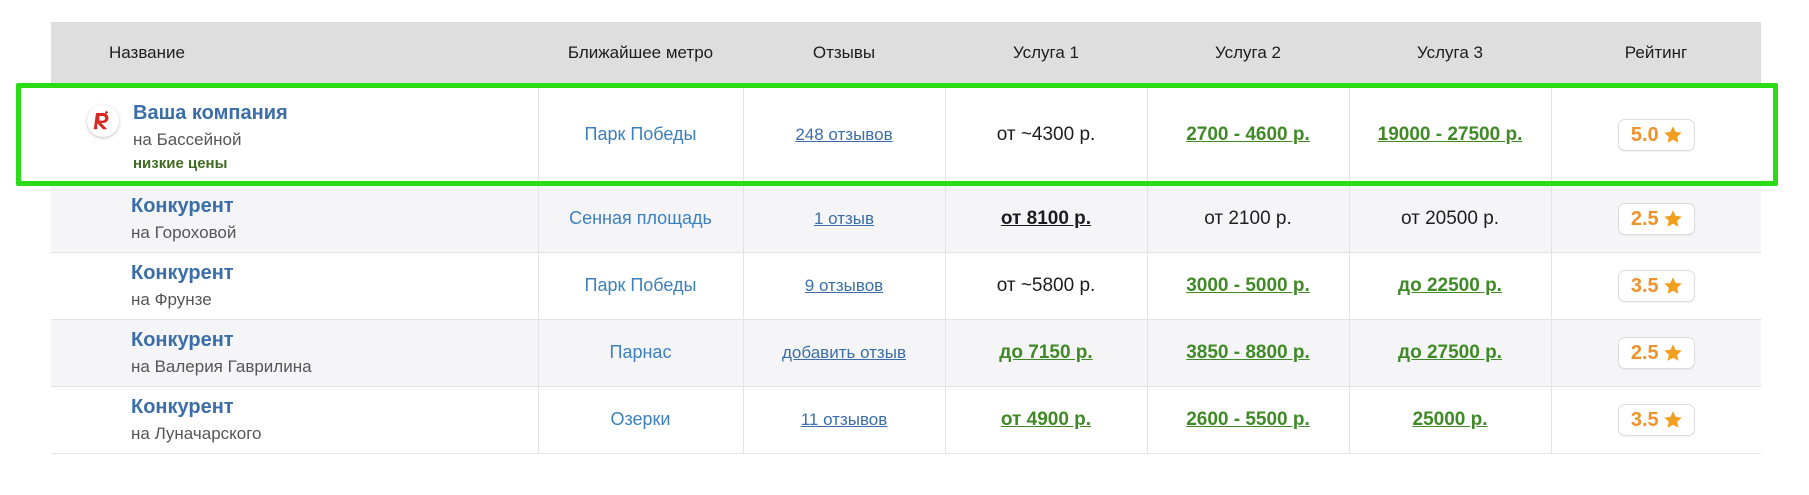 The image size is (1809, 495). I want to click on cell-service-1: от ~4300 р., so click(1045, 135).